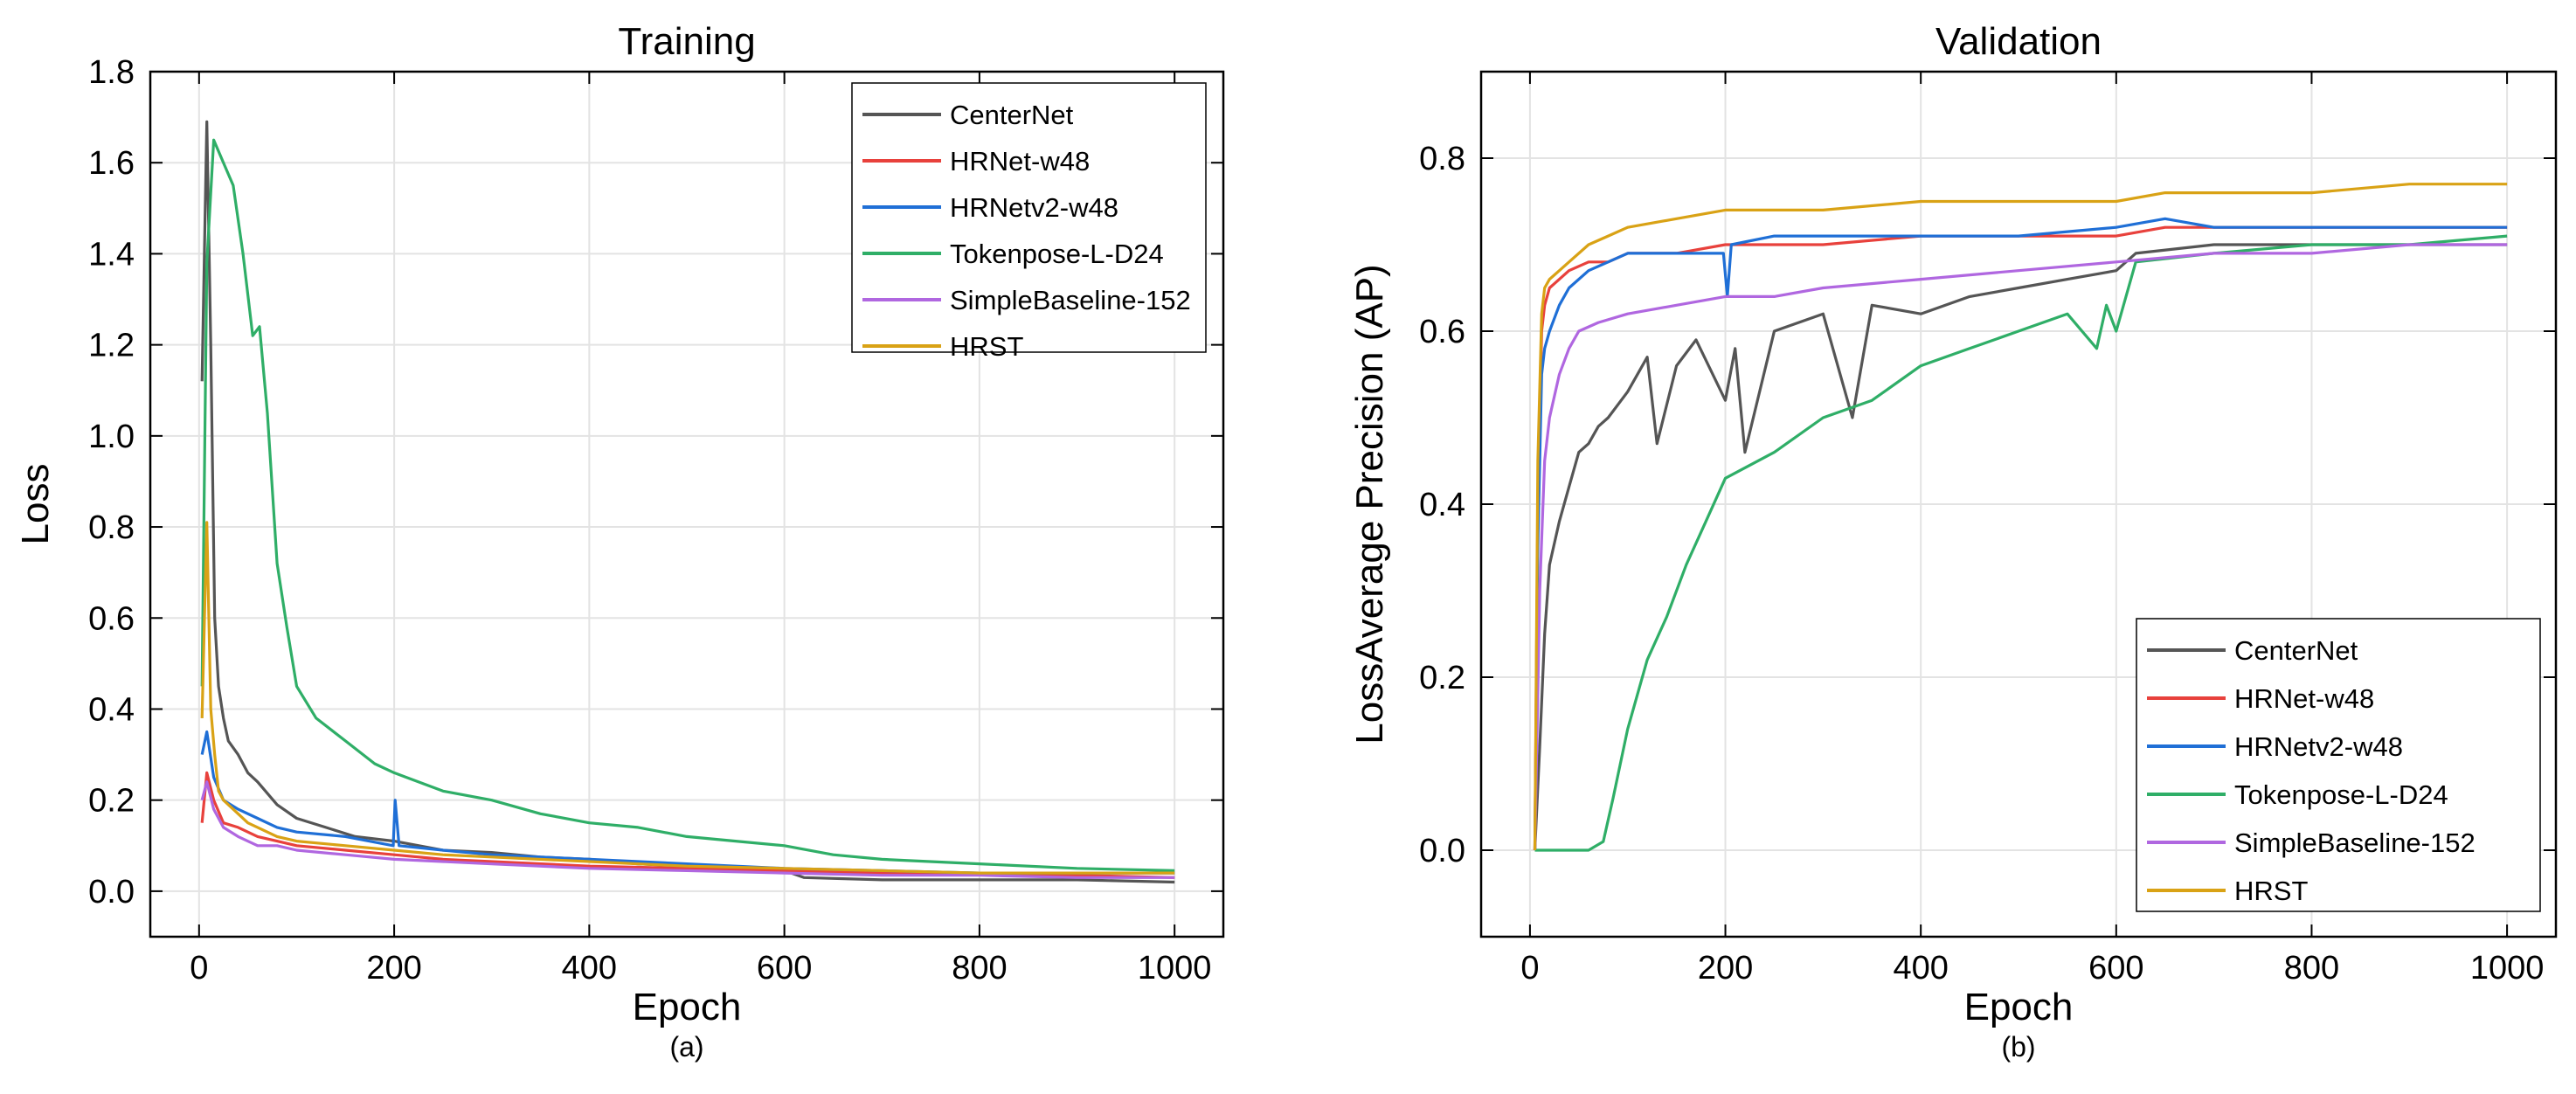 Image resolution: width=2576 pixels, height=1094 pixels. I want to click on y-axis-label: Loss, so click(35, 504).